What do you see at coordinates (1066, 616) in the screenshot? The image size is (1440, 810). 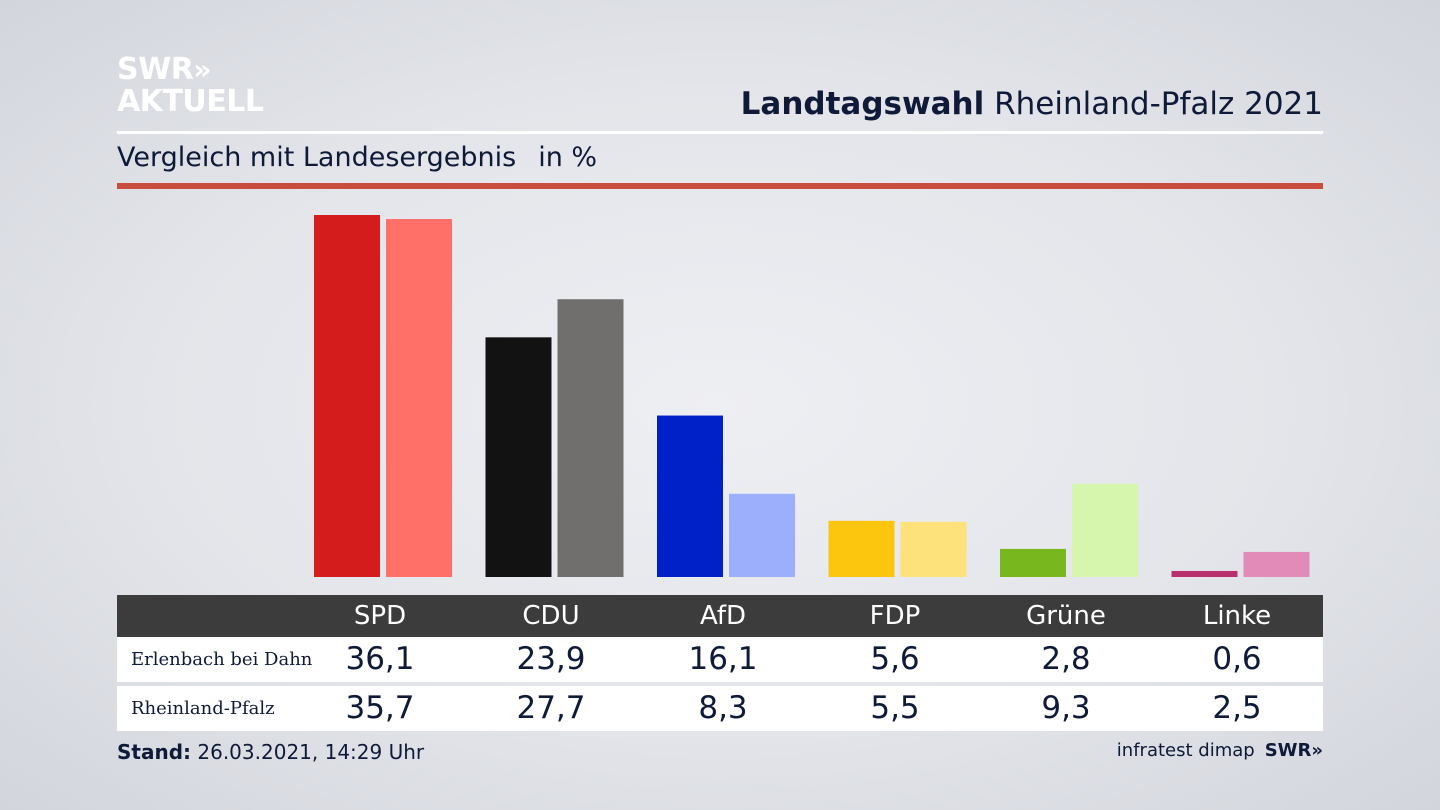 I see `party-header-gruene: Grüne` at bounding box center [1066, 616].